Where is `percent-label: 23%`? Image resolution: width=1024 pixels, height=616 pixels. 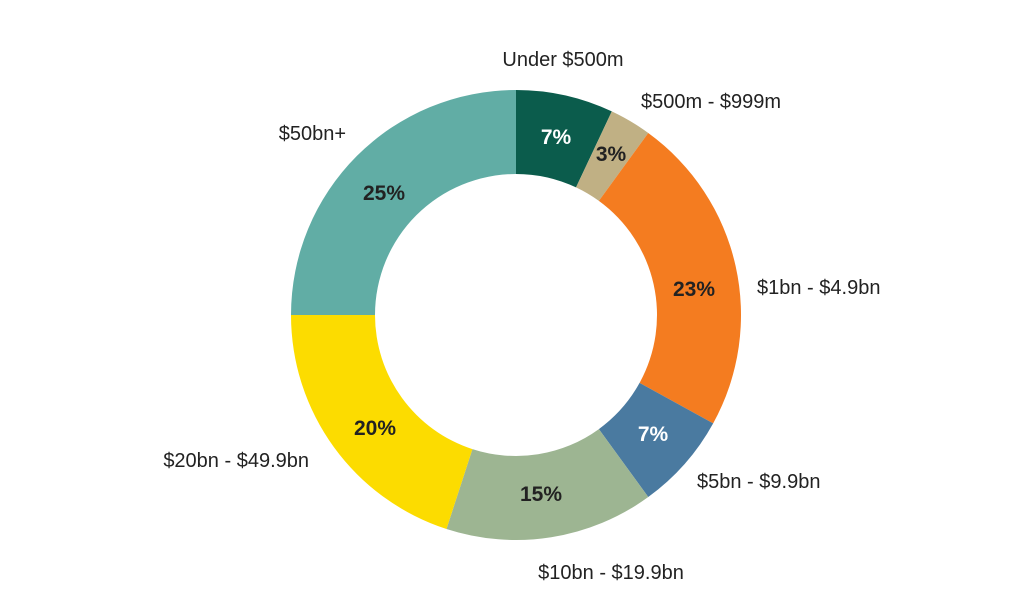 percent-label: 23% is located at coordinates (694, 289).